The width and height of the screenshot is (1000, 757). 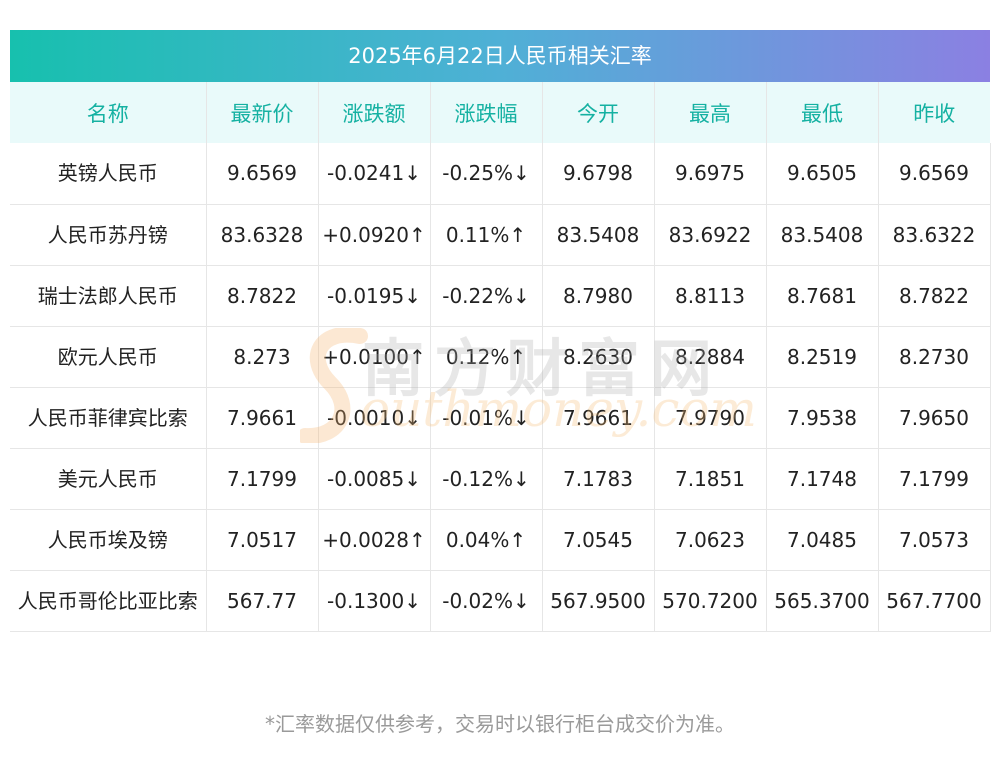 I want to click on latest-price-cell: 83.6328, so click(x=262, y=235).